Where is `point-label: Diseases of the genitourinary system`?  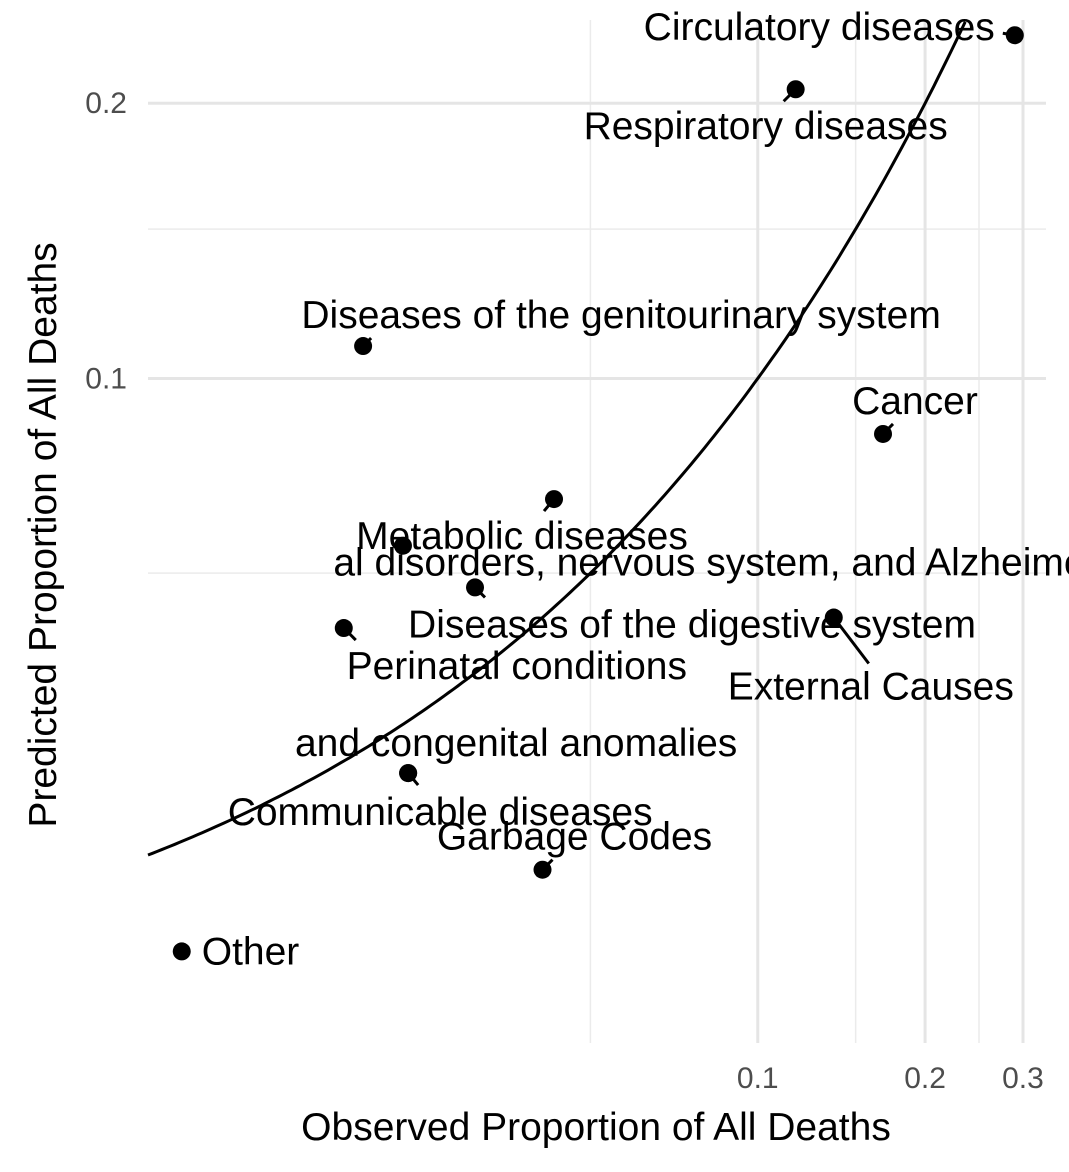
point-label: Diseases of the genitourinary system is located at coordinates (620, 315).